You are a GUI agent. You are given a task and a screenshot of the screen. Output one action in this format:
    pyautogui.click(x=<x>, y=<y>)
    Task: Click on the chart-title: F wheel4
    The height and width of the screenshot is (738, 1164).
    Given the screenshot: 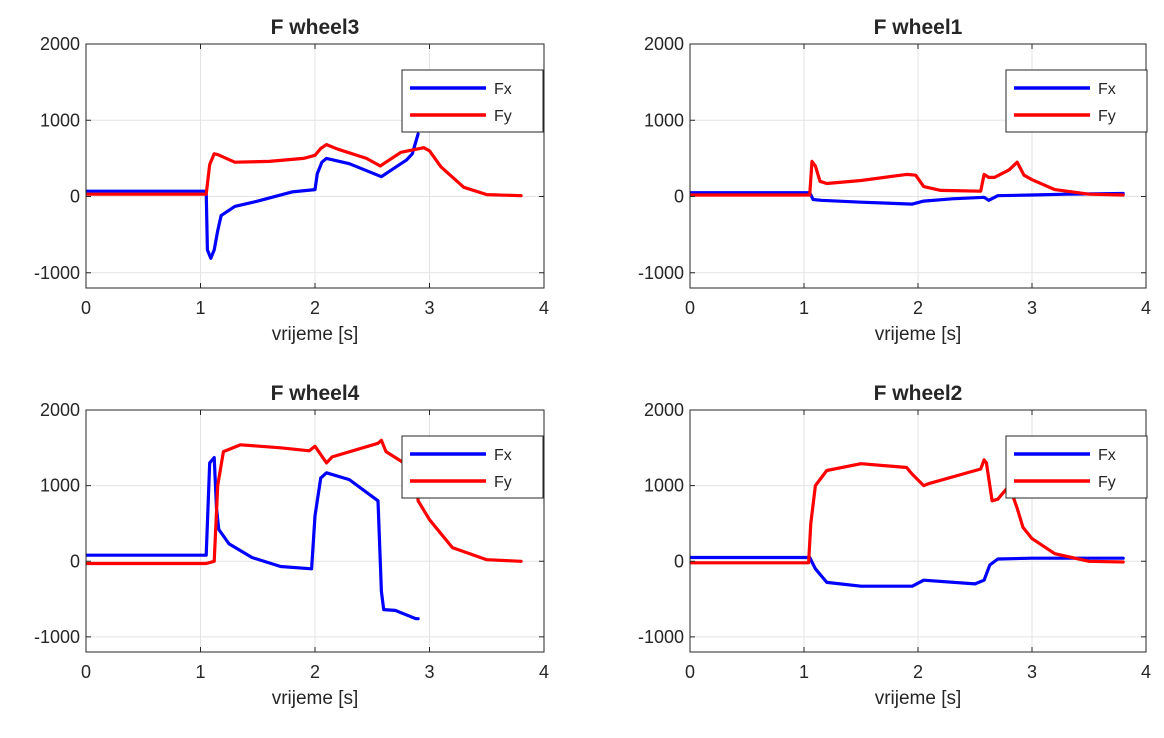 What is the action you would take?
    pyautogui.click(x=315, y=393)
    